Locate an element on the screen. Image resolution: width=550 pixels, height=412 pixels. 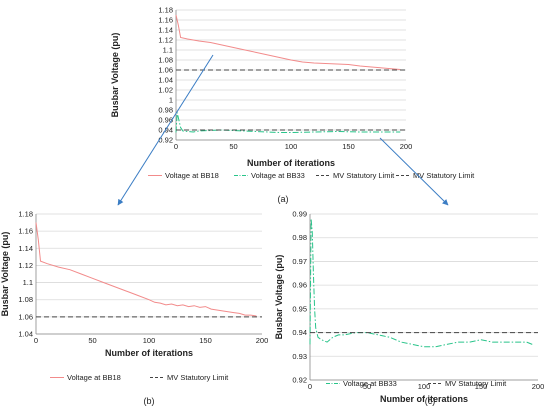
y-tick-label: 1 is located at coordinates (171, 100).